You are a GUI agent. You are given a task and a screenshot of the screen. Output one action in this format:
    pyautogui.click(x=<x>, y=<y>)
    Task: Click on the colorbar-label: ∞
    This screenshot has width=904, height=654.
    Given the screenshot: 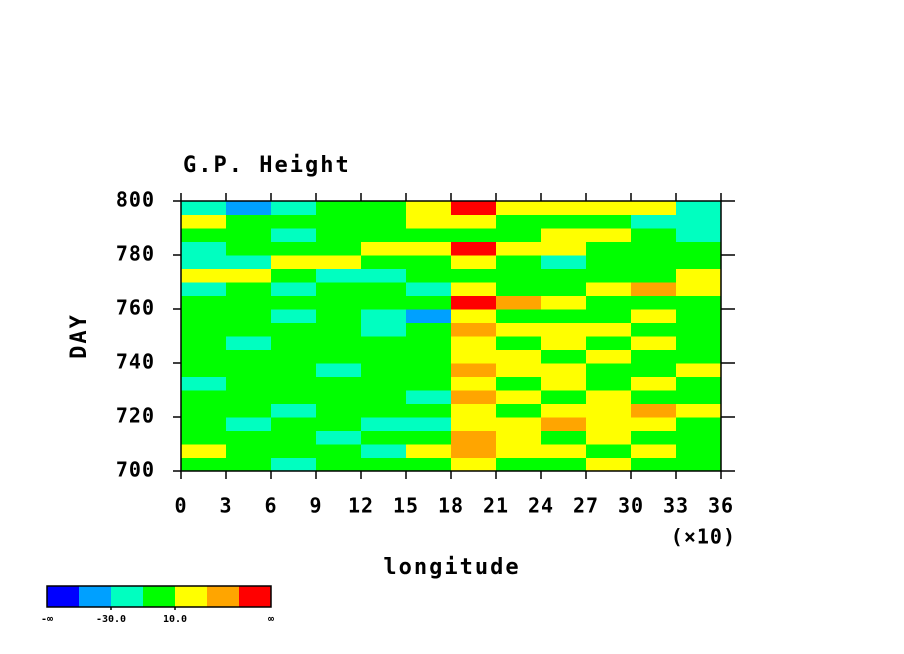 What is the action you would take?
    pyautogui.click(x=271, y=619)
    